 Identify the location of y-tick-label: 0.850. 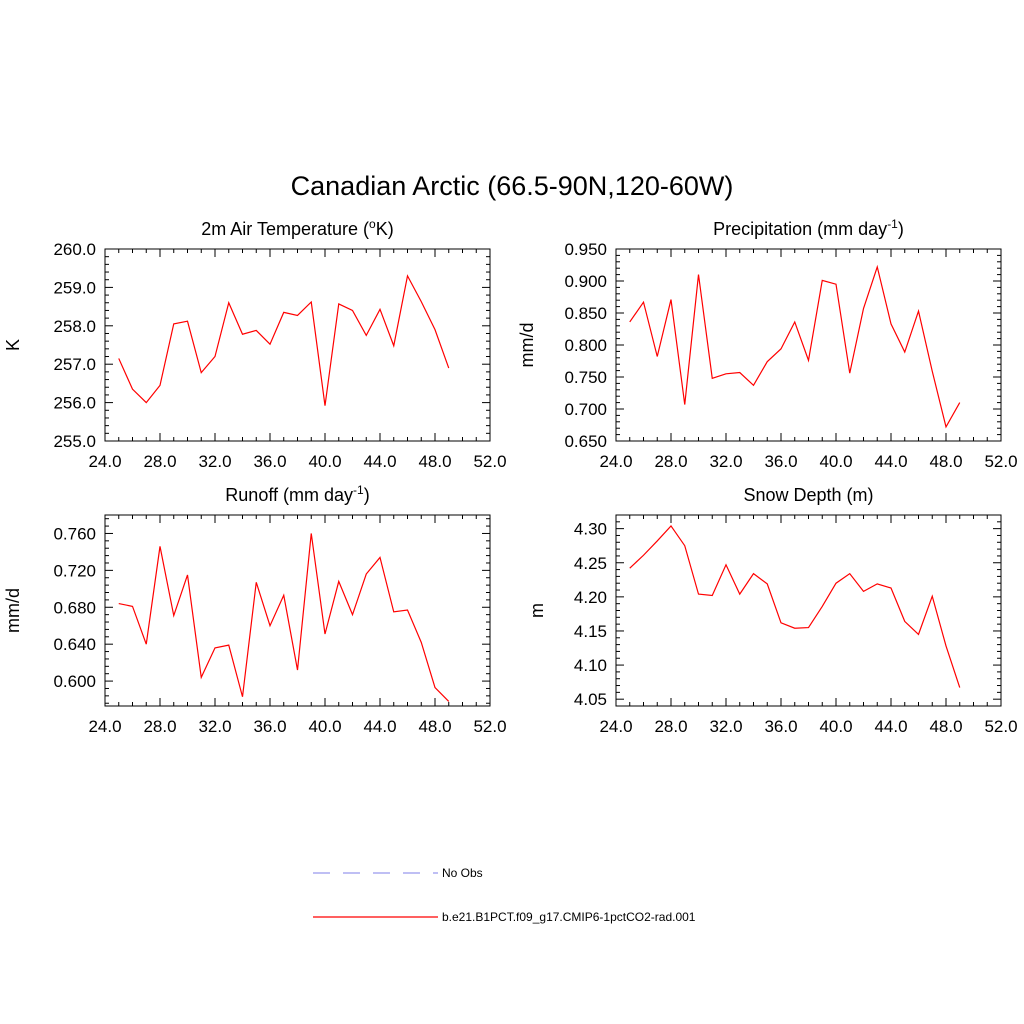
(585, 313).